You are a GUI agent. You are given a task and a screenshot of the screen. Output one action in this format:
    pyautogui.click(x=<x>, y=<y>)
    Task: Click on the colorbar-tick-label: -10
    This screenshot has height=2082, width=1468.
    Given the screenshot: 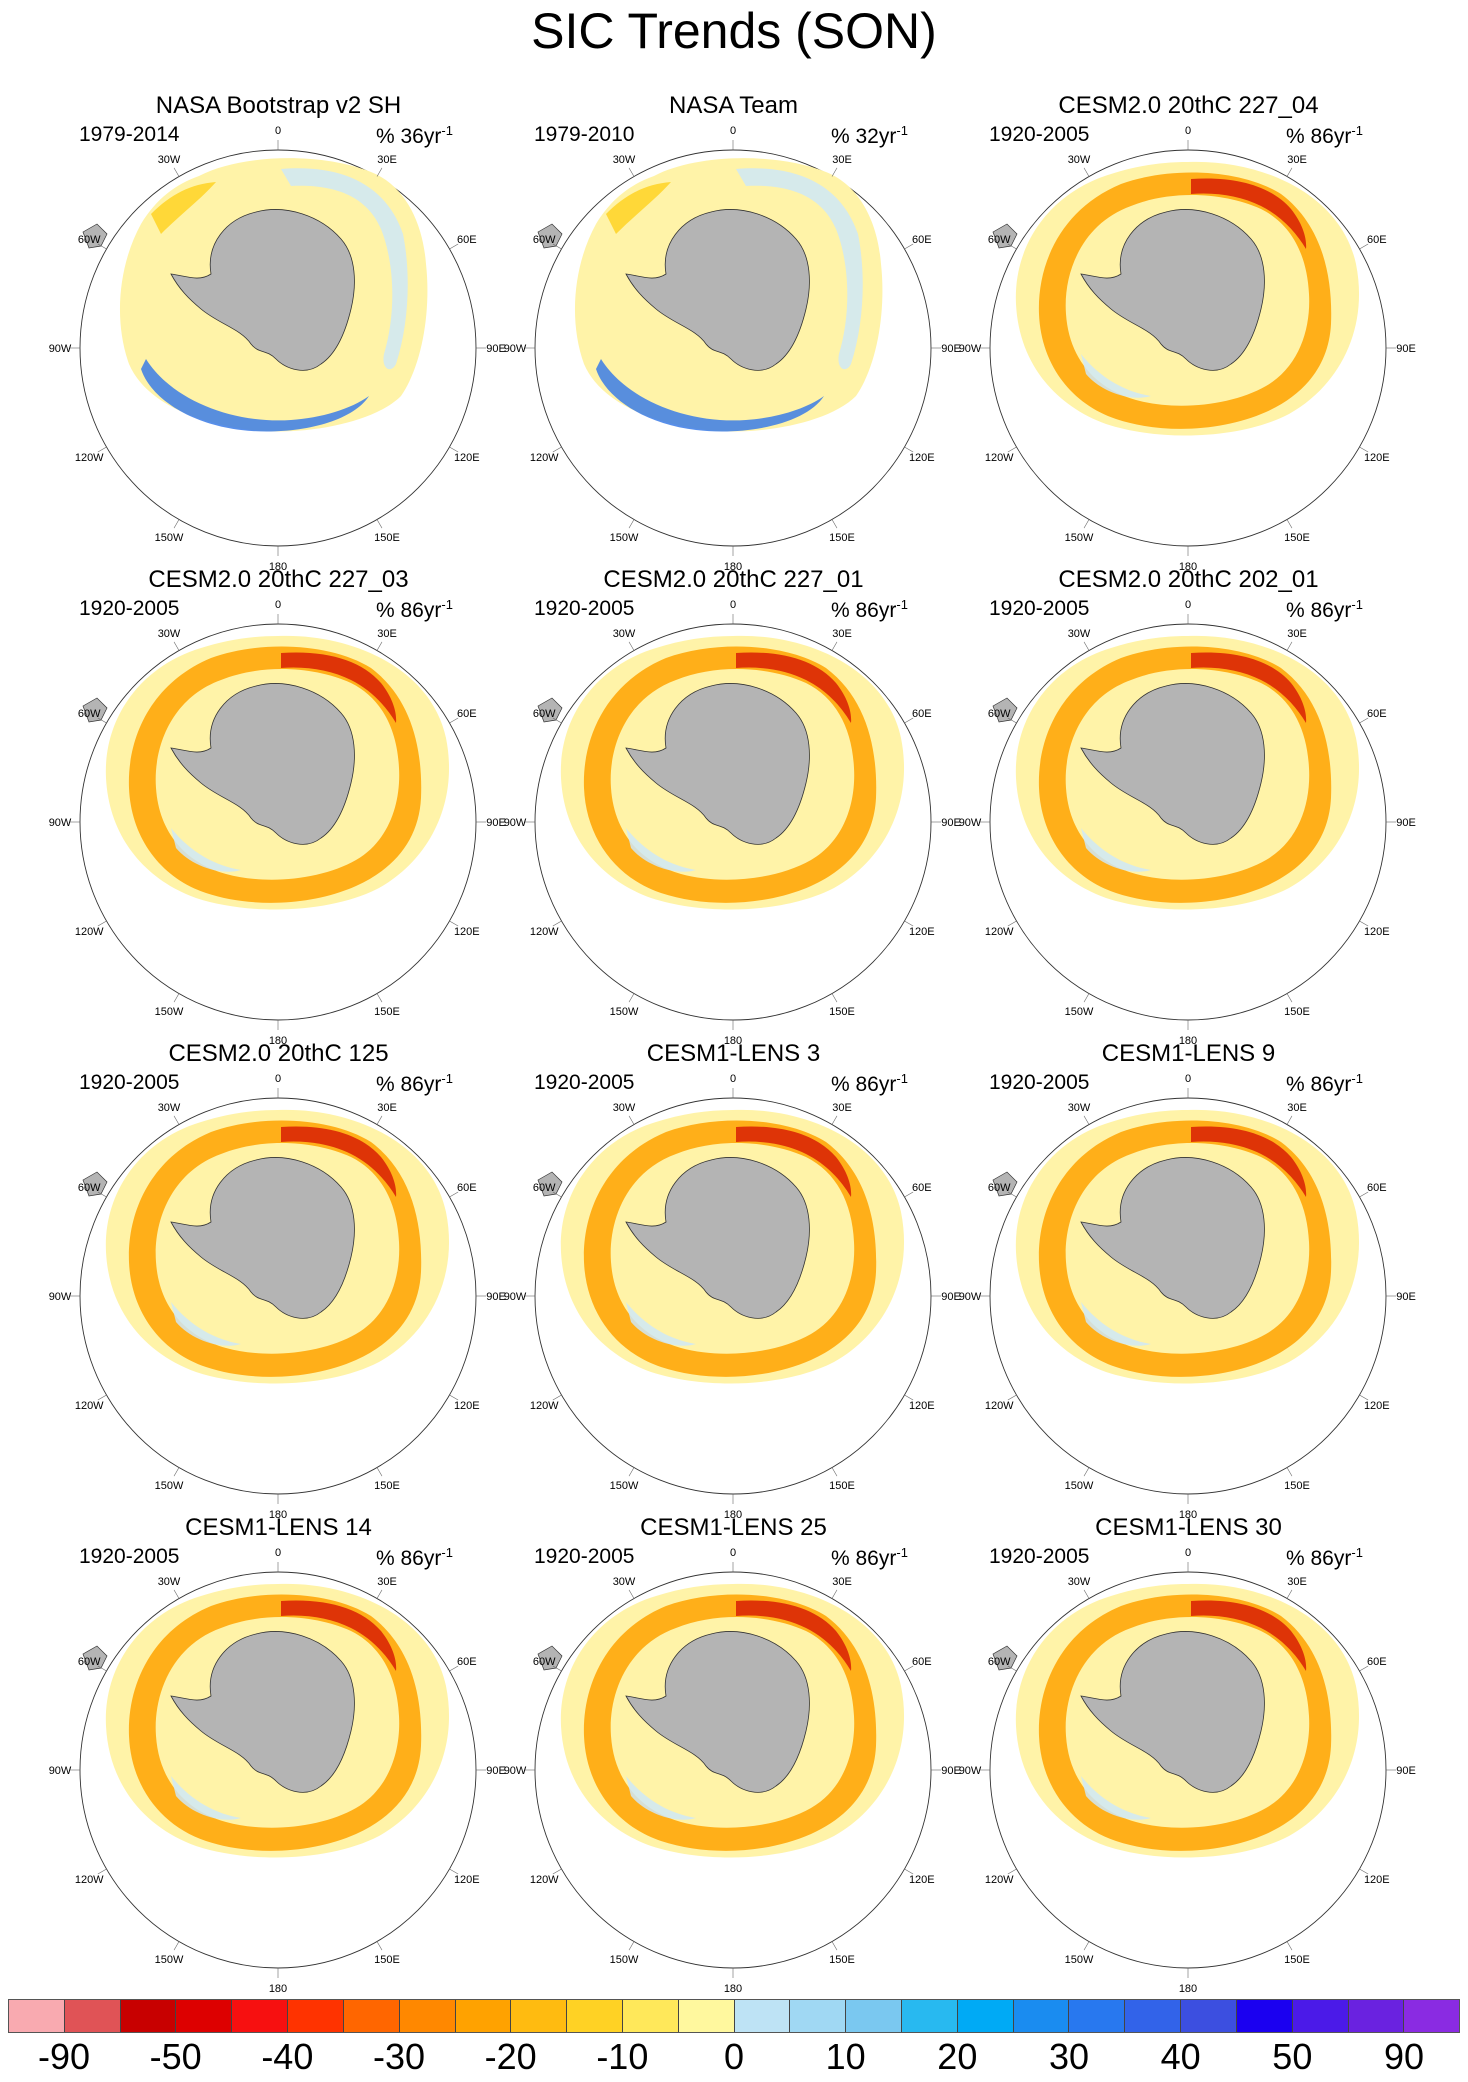 What is the action you would take?
    pyautogui.click(x=622, y=2056)
    